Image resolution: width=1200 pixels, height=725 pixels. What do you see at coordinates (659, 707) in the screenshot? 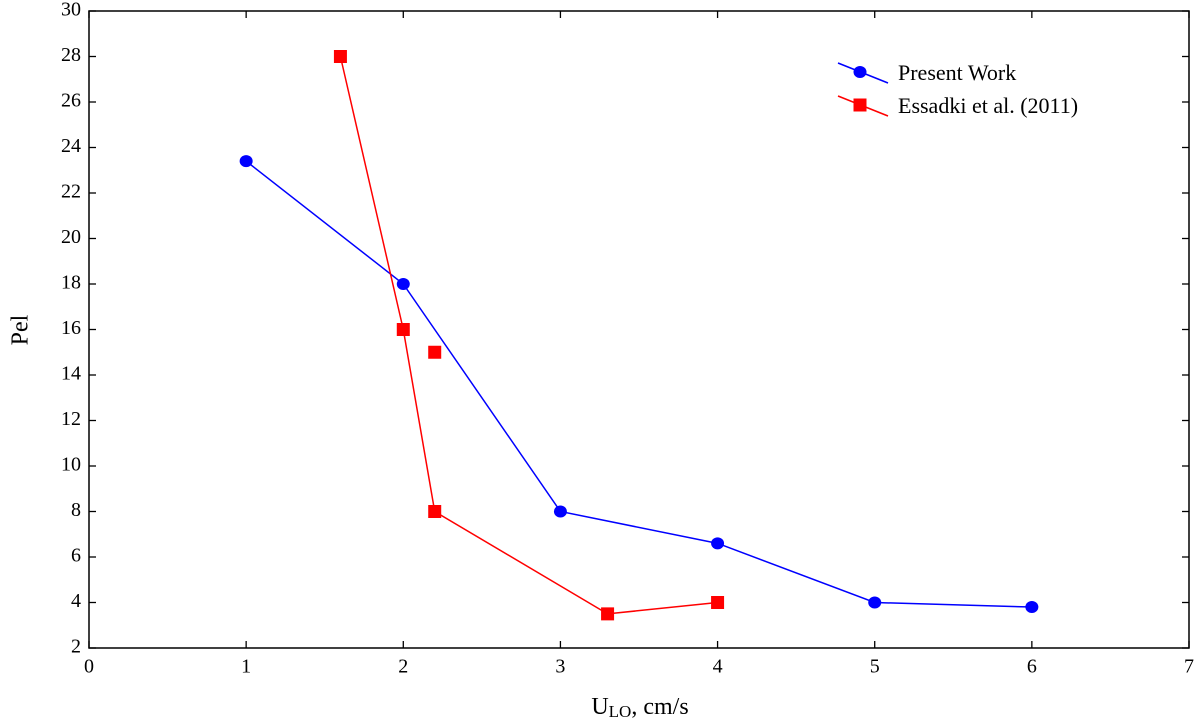
I see `x-label-rest: , cm/s` at bounding box center [659, 707].